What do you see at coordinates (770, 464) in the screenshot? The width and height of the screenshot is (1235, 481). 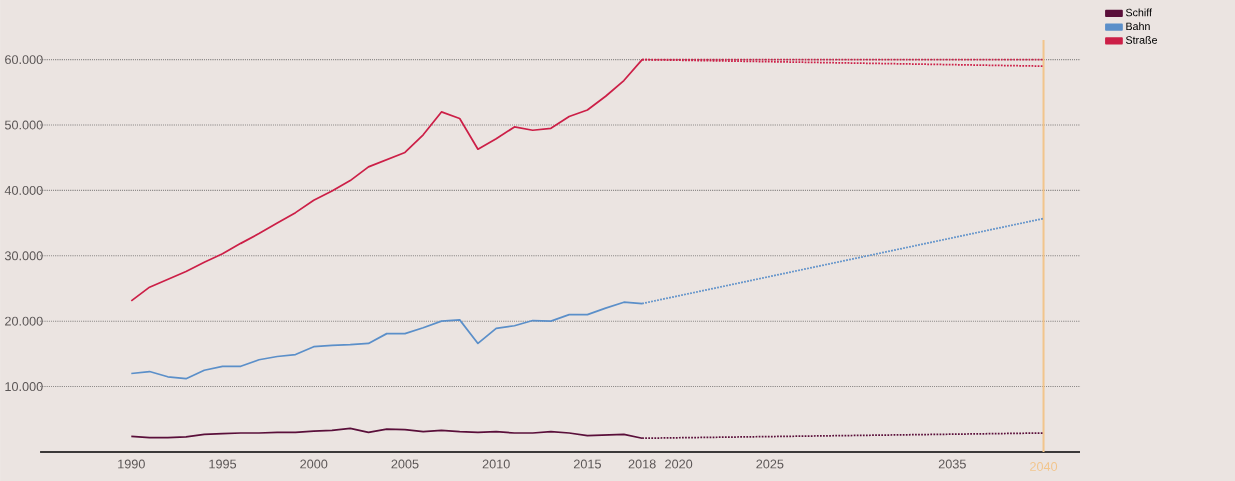 I see `x-tick-label: 2025` at bounding box center [770, 464].